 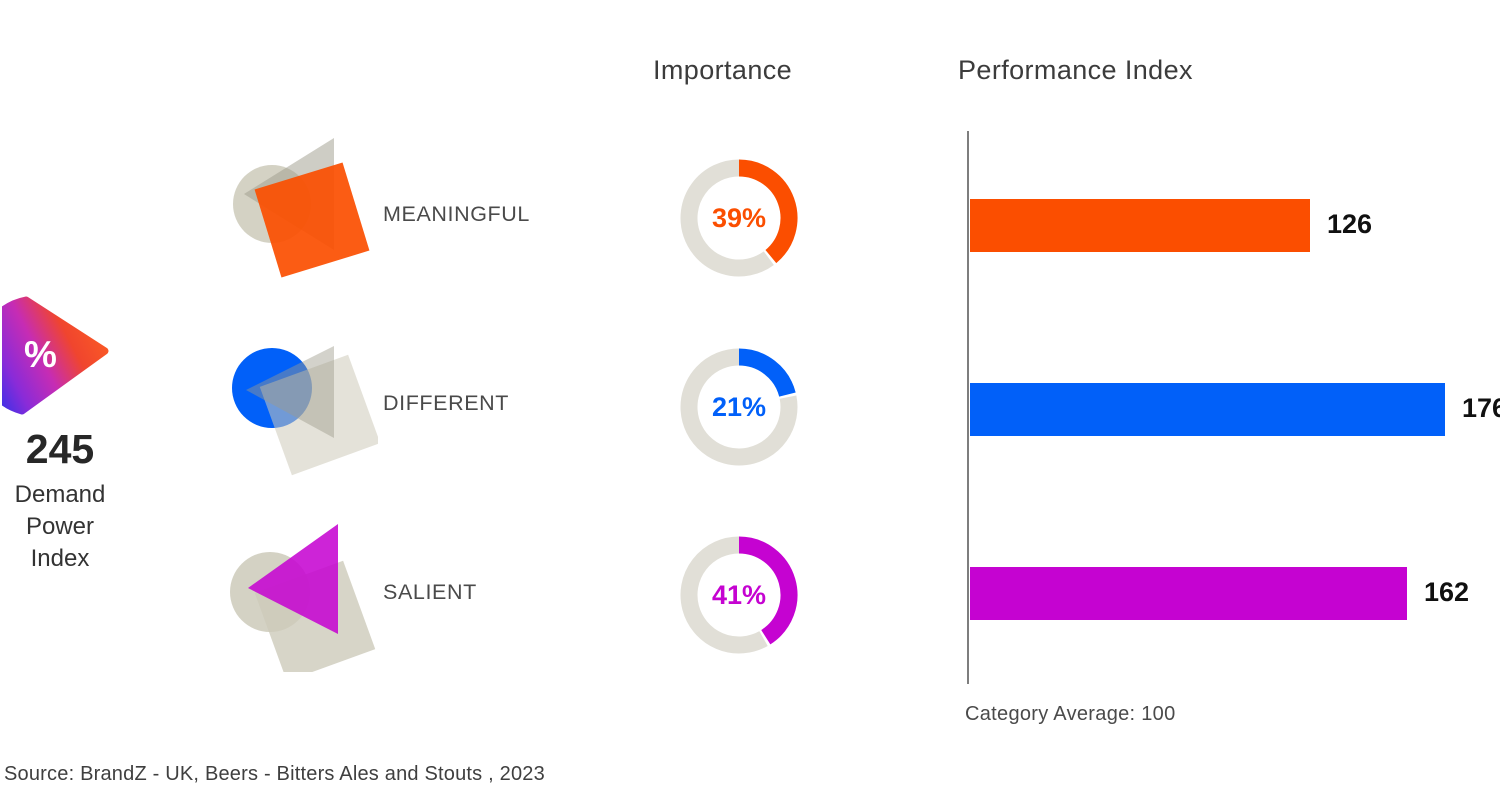 What do you see at coordinates (1350, 224) in the screenshot?
I see `performance-value-meaningful: 126` at bounding box center [1350, 224].